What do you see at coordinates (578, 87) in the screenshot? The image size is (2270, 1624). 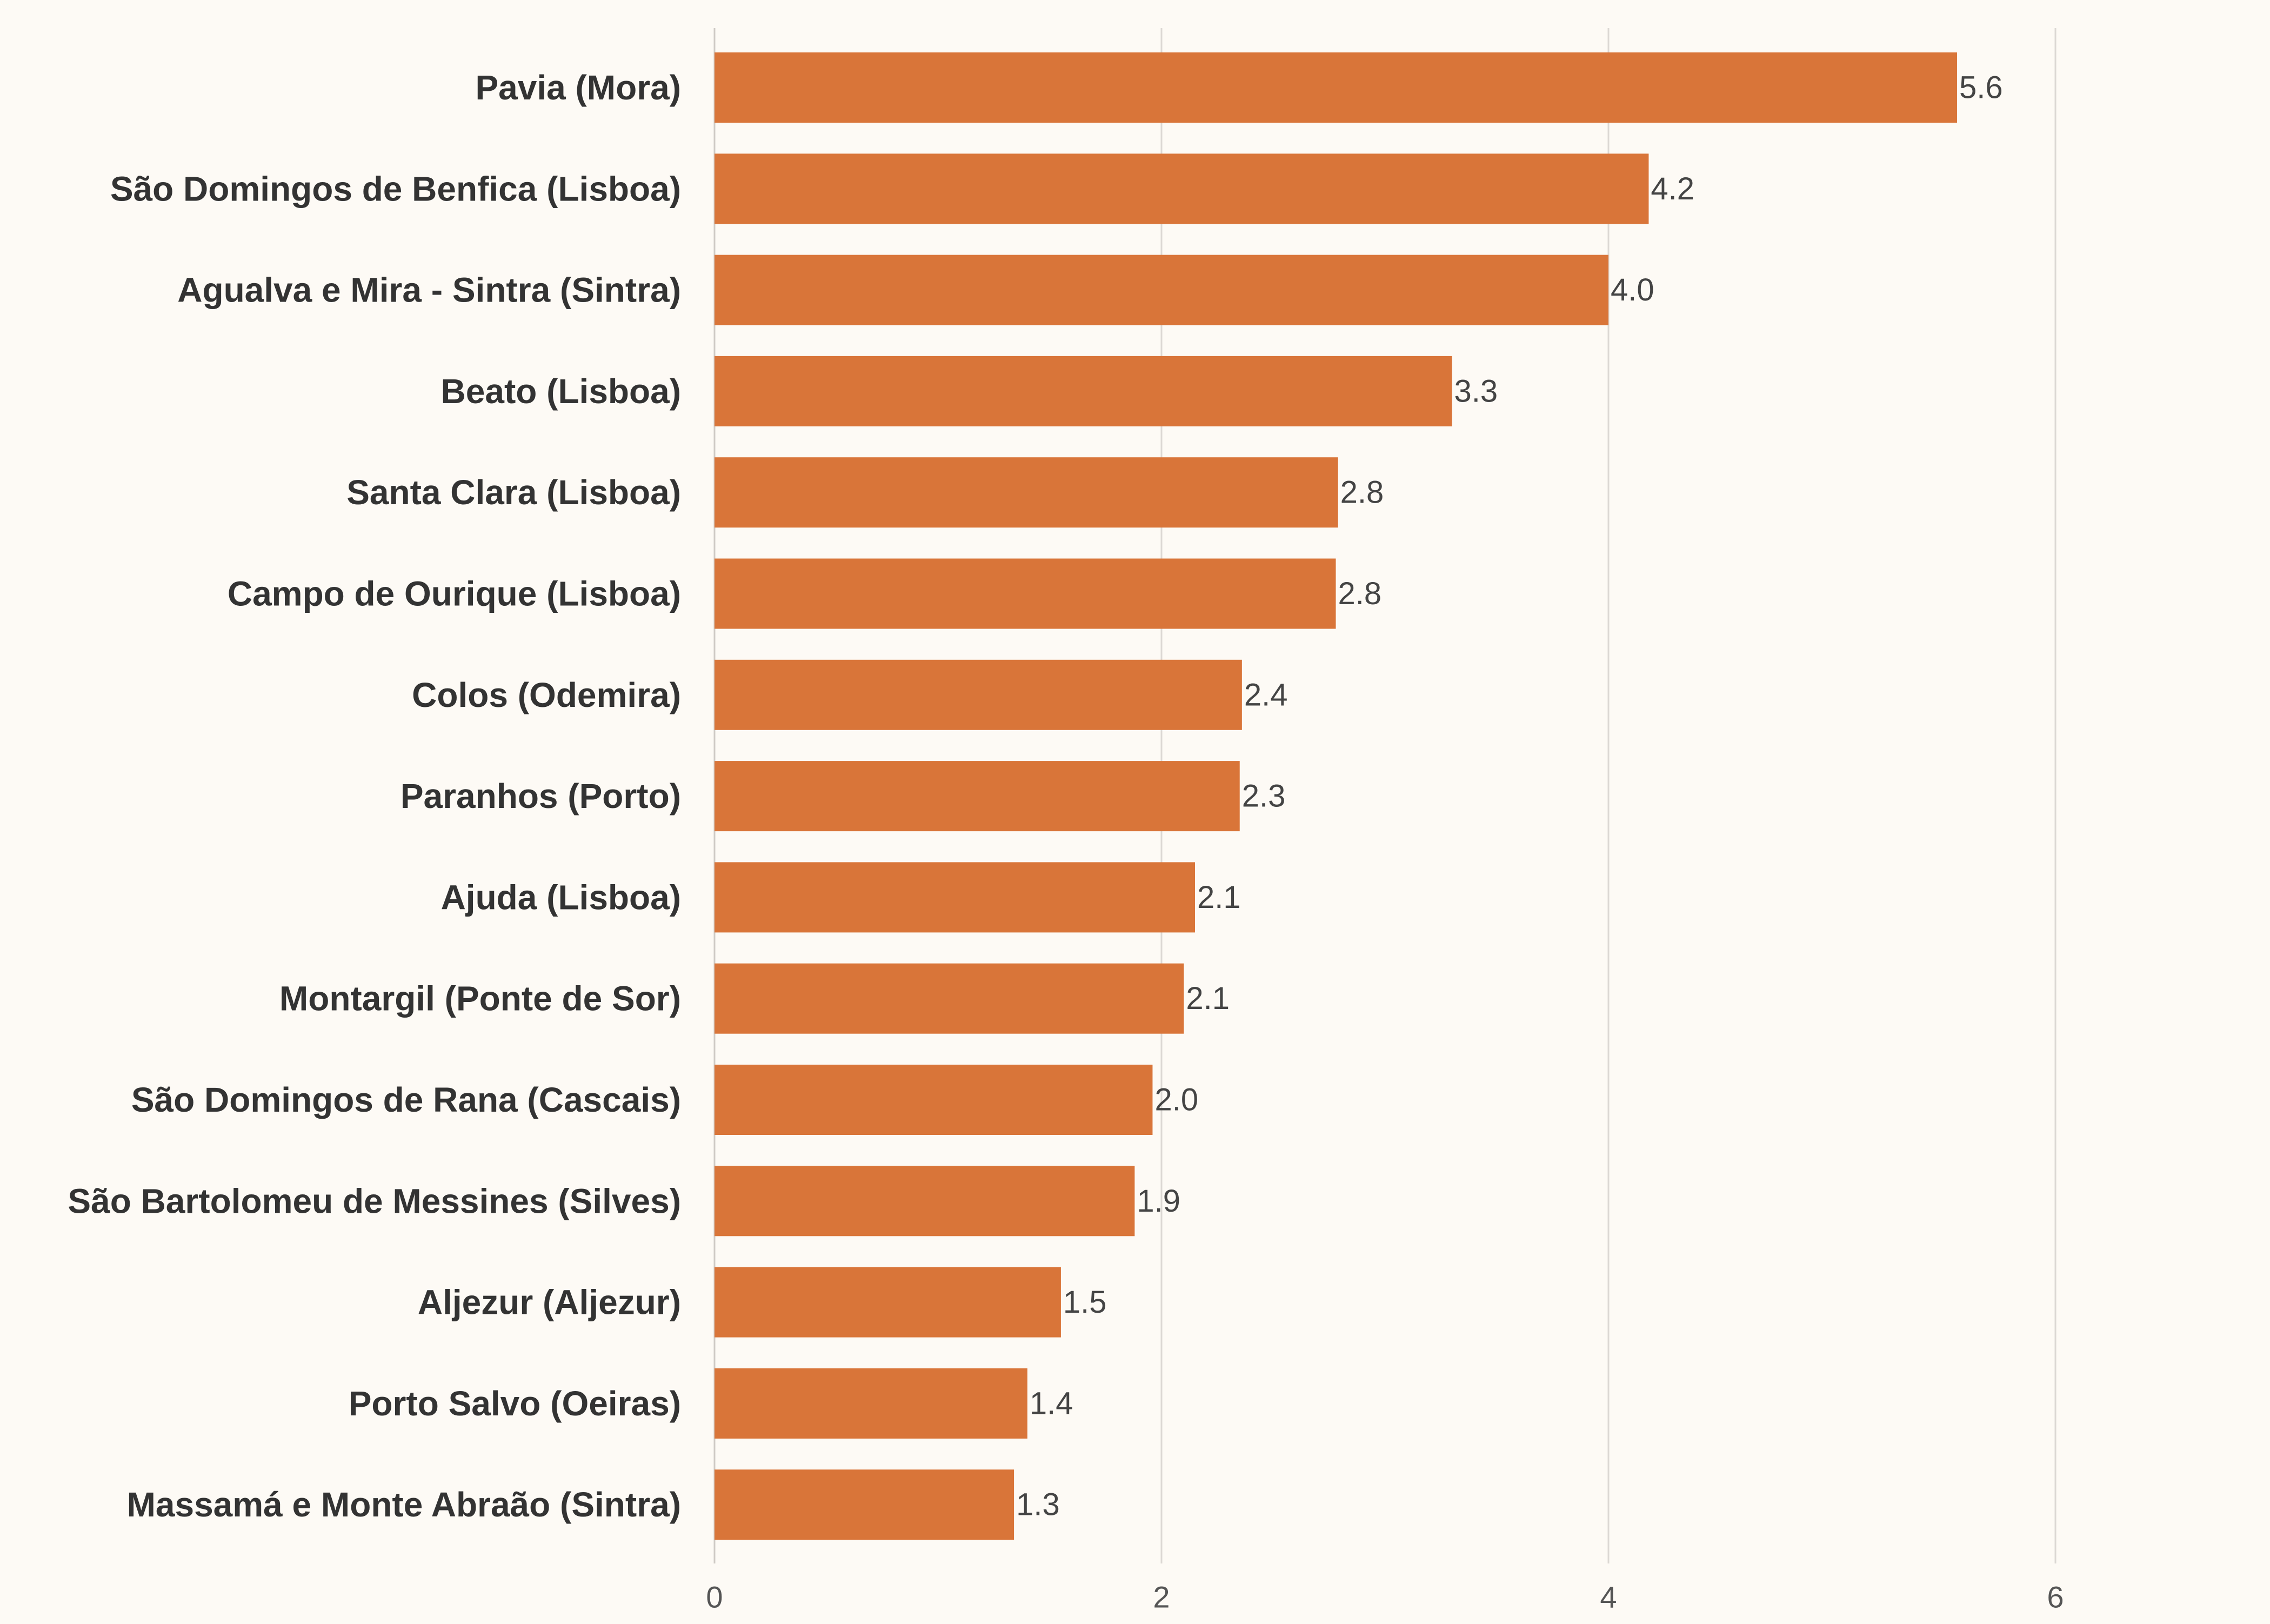 I see `category-label: Pavia (Mora)` at bounding box center [578, 87].